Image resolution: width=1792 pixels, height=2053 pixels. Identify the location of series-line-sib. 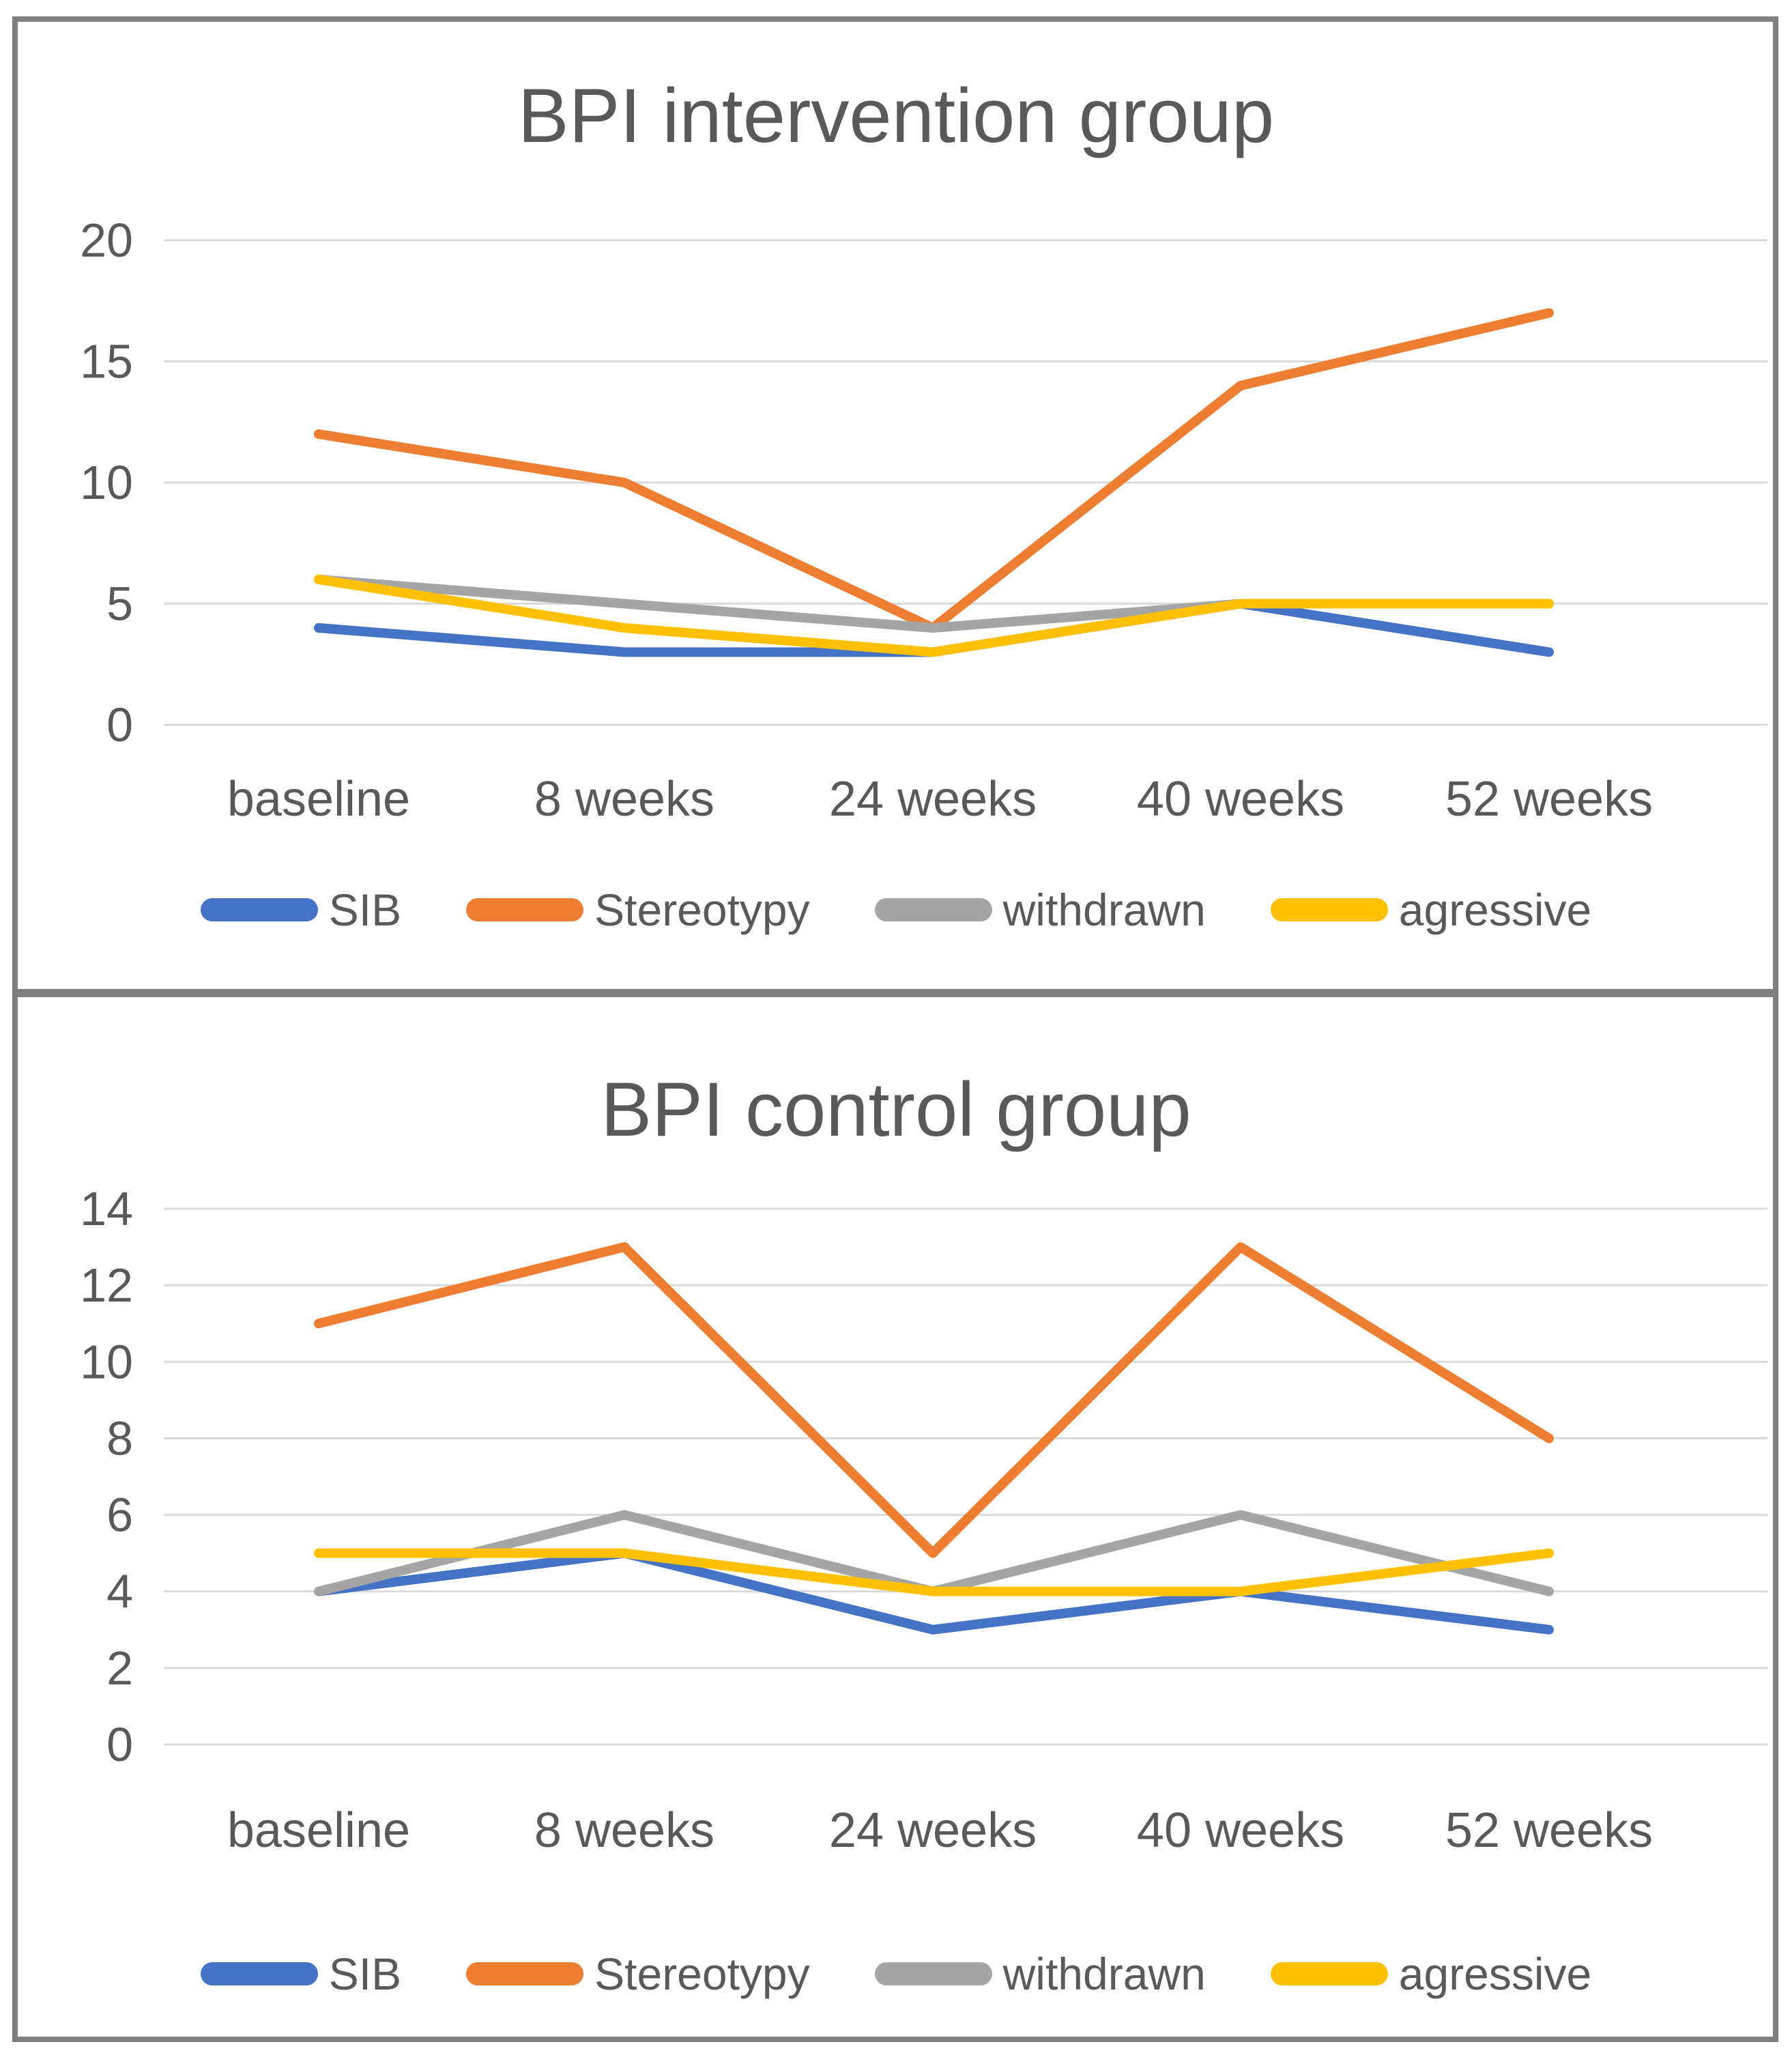
(934, 1591).